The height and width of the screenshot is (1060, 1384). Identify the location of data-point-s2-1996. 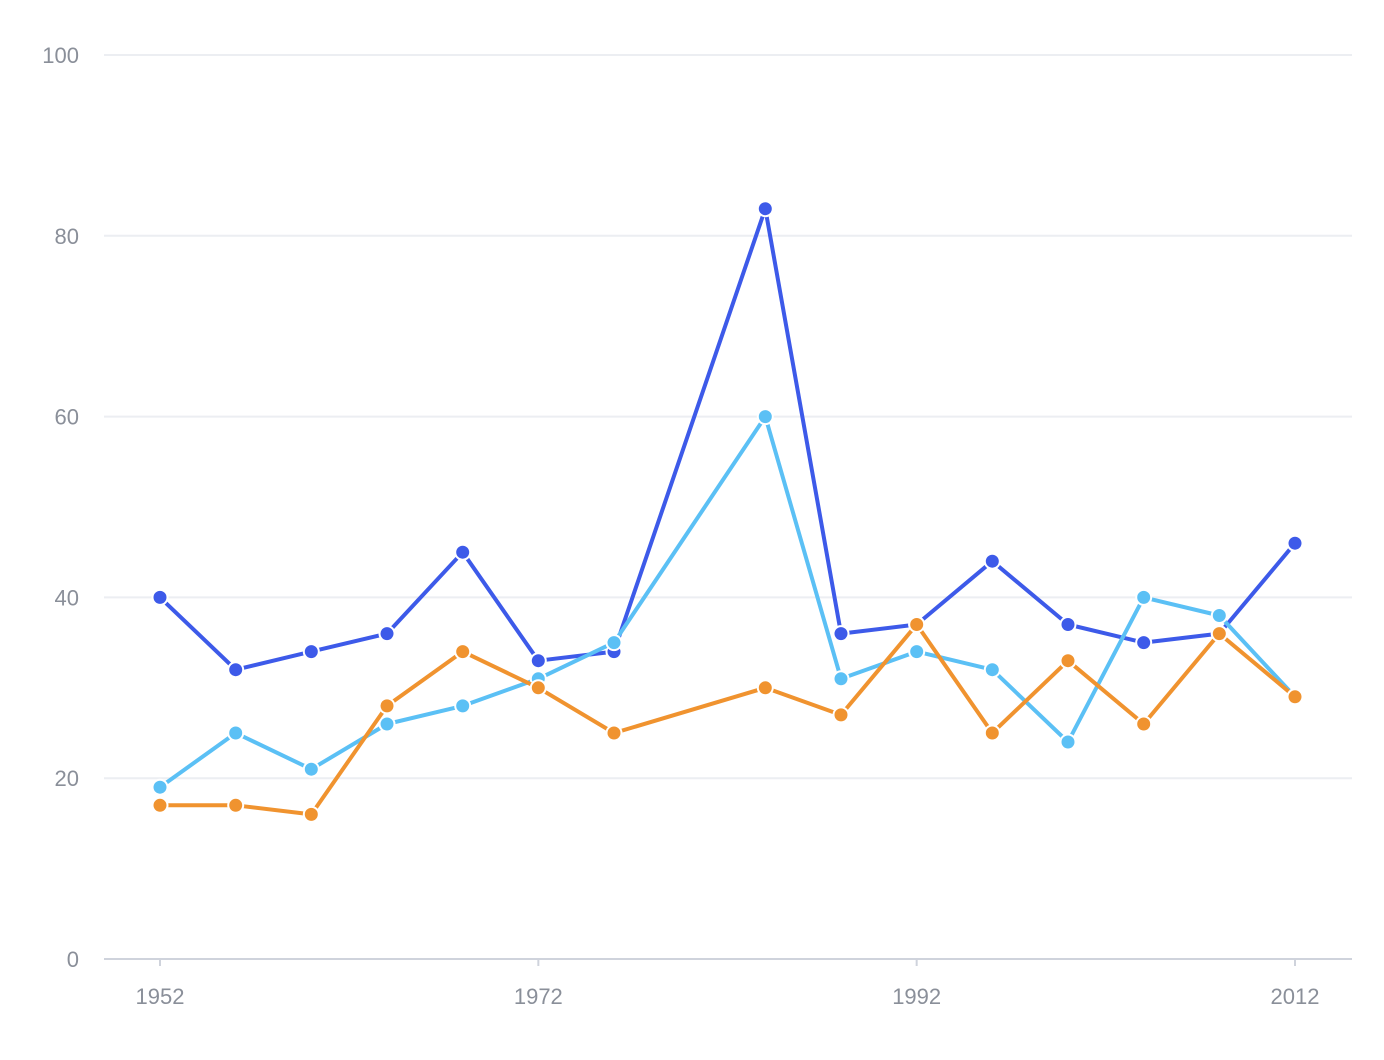
(992, 670).